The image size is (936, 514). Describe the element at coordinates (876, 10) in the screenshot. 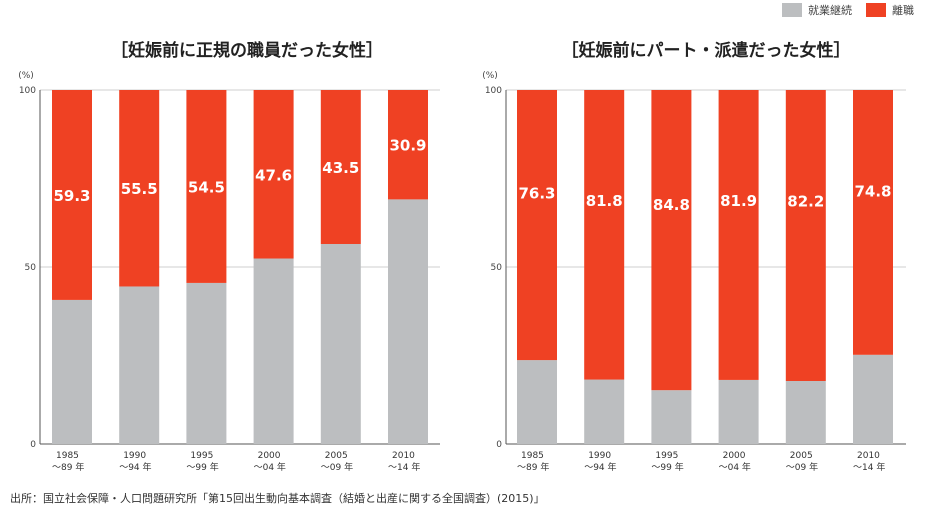

I see `legend-swatch-quit` at that location.